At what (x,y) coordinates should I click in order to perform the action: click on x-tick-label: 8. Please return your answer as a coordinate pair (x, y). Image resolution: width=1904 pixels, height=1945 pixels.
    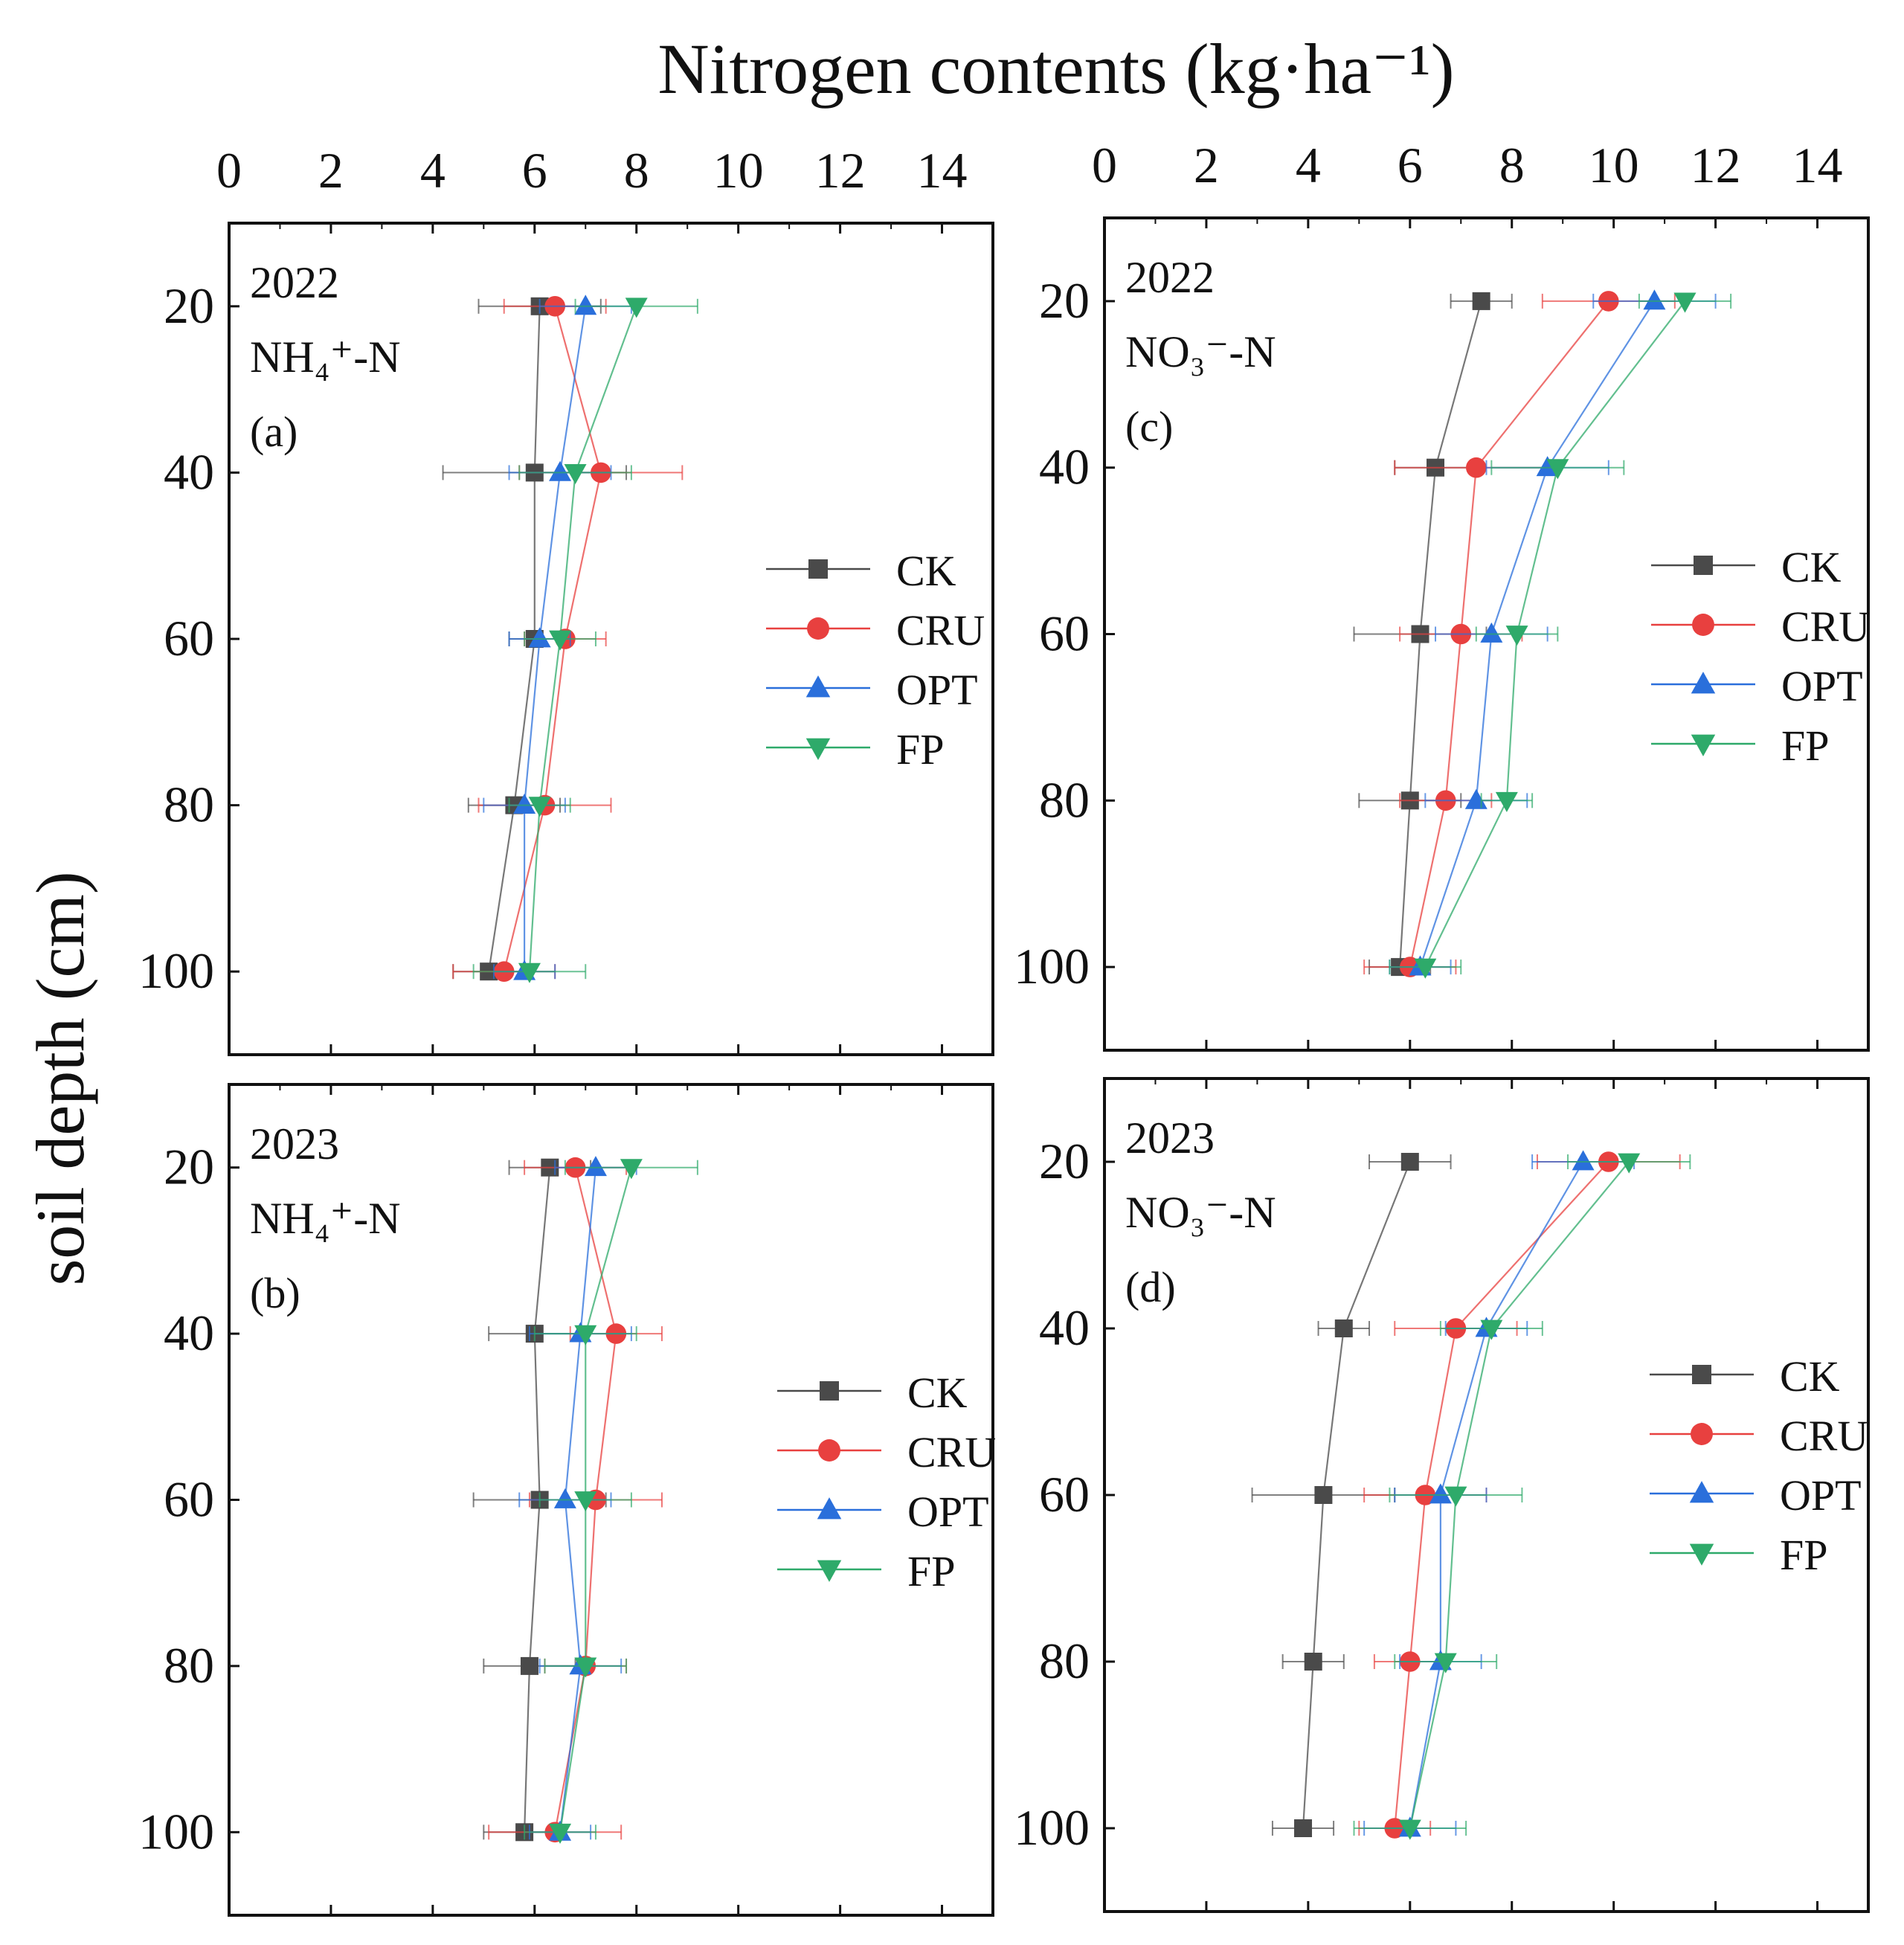
    Looking at the image, I should click on (637, 170).